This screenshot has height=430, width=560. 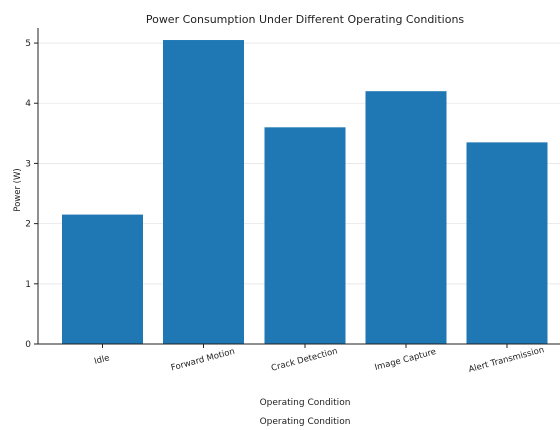 I want to click on x-axis-label-repeat: Operating Condition, so click(x=305, y=421).